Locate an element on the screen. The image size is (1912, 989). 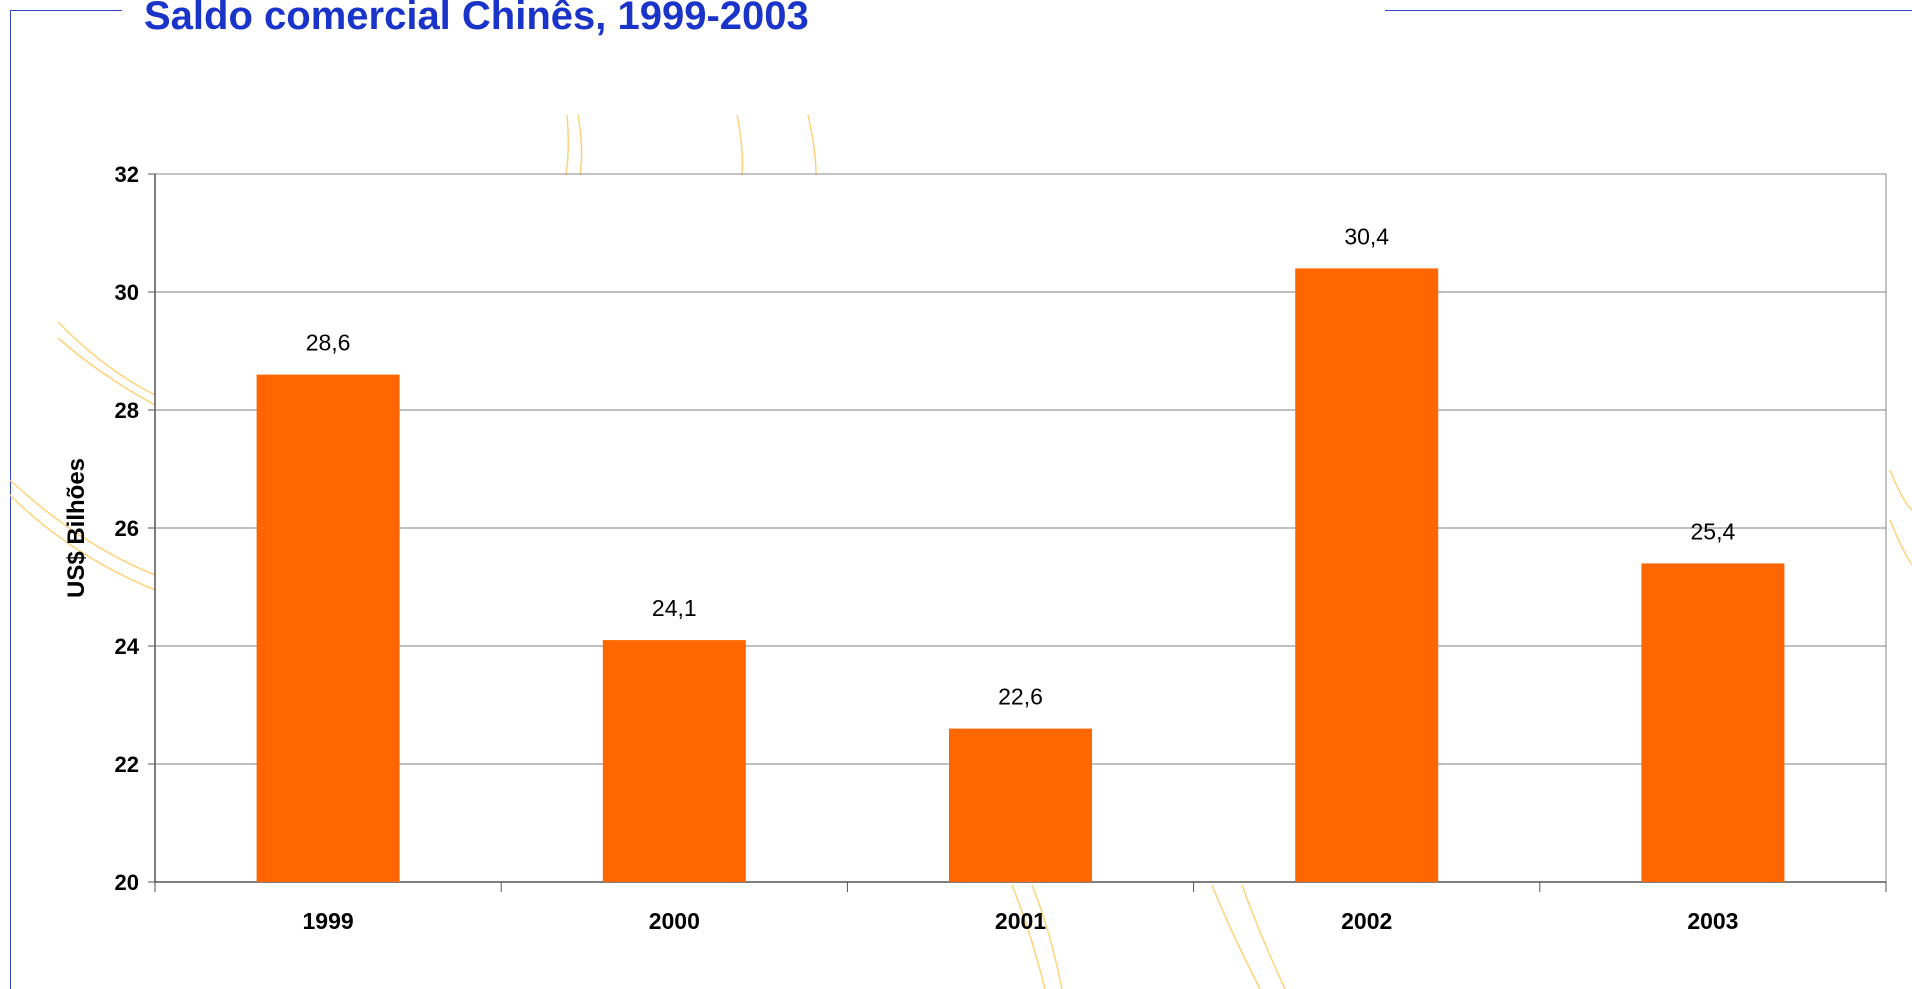
x-tick-label-1999: 1999 is located at coordinates (328, 921).